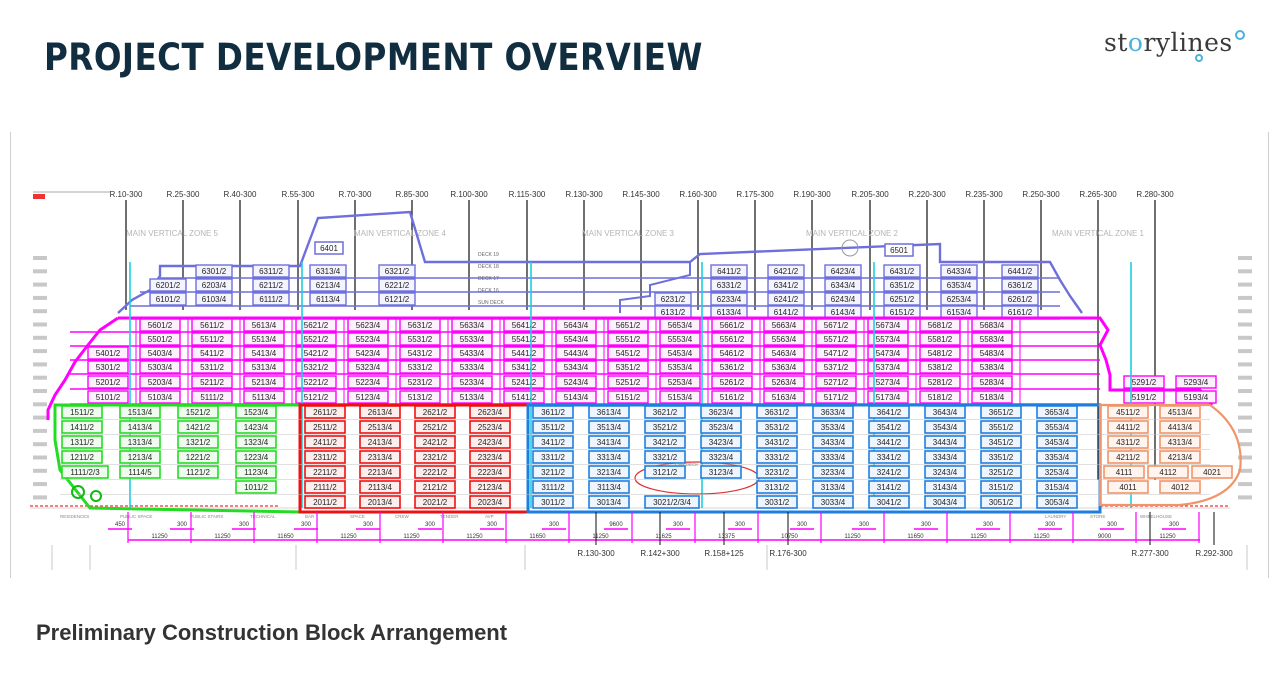 The width and height of the screenshot is (1280, 678). Describe the element at coordinates (889, 427) in the screenshot. I see `block-label: 3541/2` at that location.